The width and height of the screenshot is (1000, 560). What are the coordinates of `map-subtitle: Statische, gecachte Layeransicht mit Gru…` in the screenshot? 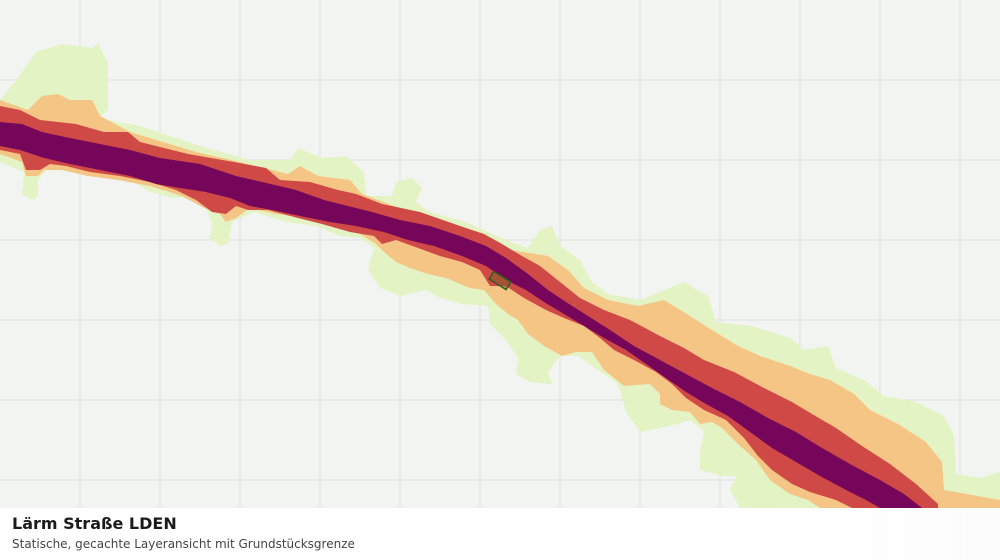 It's located at (183, 544).